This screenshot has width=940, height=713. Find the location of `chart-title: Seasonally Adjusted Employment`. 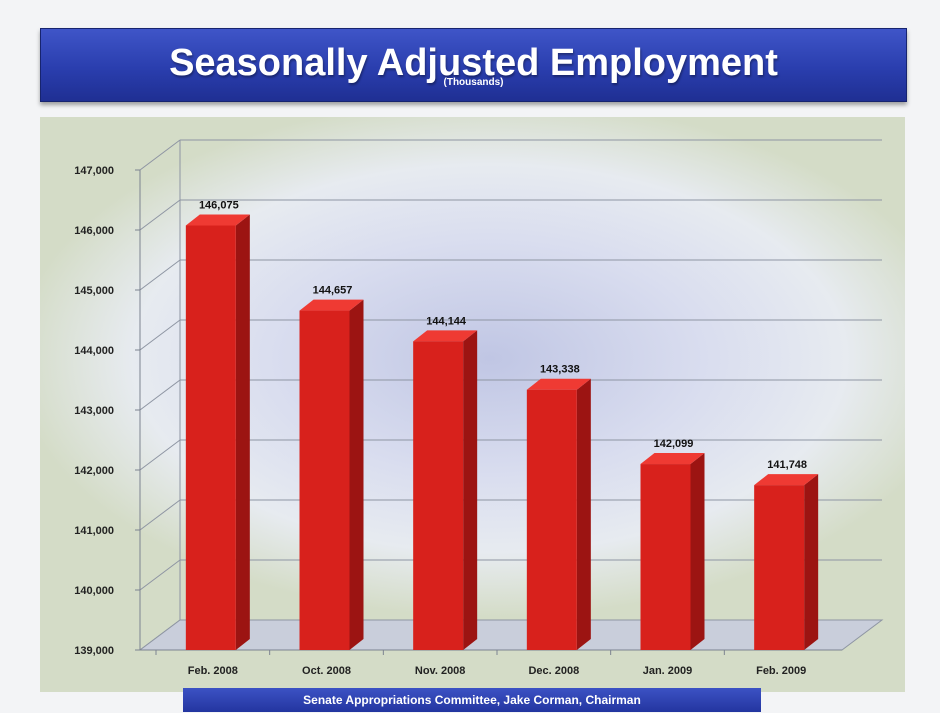

chart-title: Seasonally Adjusted Employment is located at coordinates (473, 63).